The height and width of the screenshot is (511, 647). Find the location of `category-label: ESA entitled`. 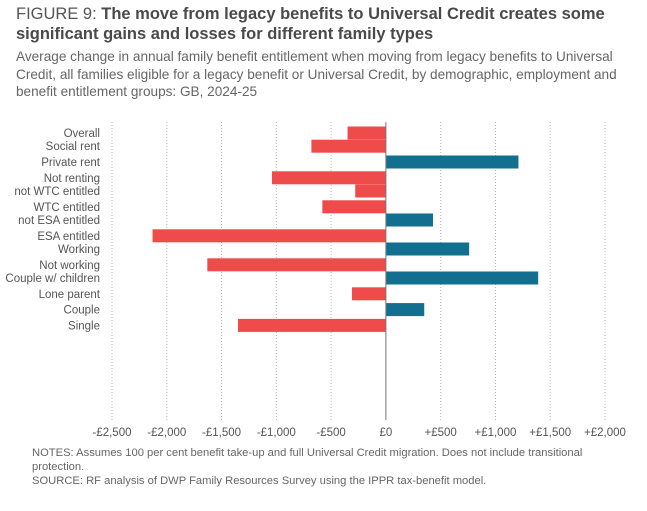

category-label: ESA entitled is located at coordinates (68, 237).